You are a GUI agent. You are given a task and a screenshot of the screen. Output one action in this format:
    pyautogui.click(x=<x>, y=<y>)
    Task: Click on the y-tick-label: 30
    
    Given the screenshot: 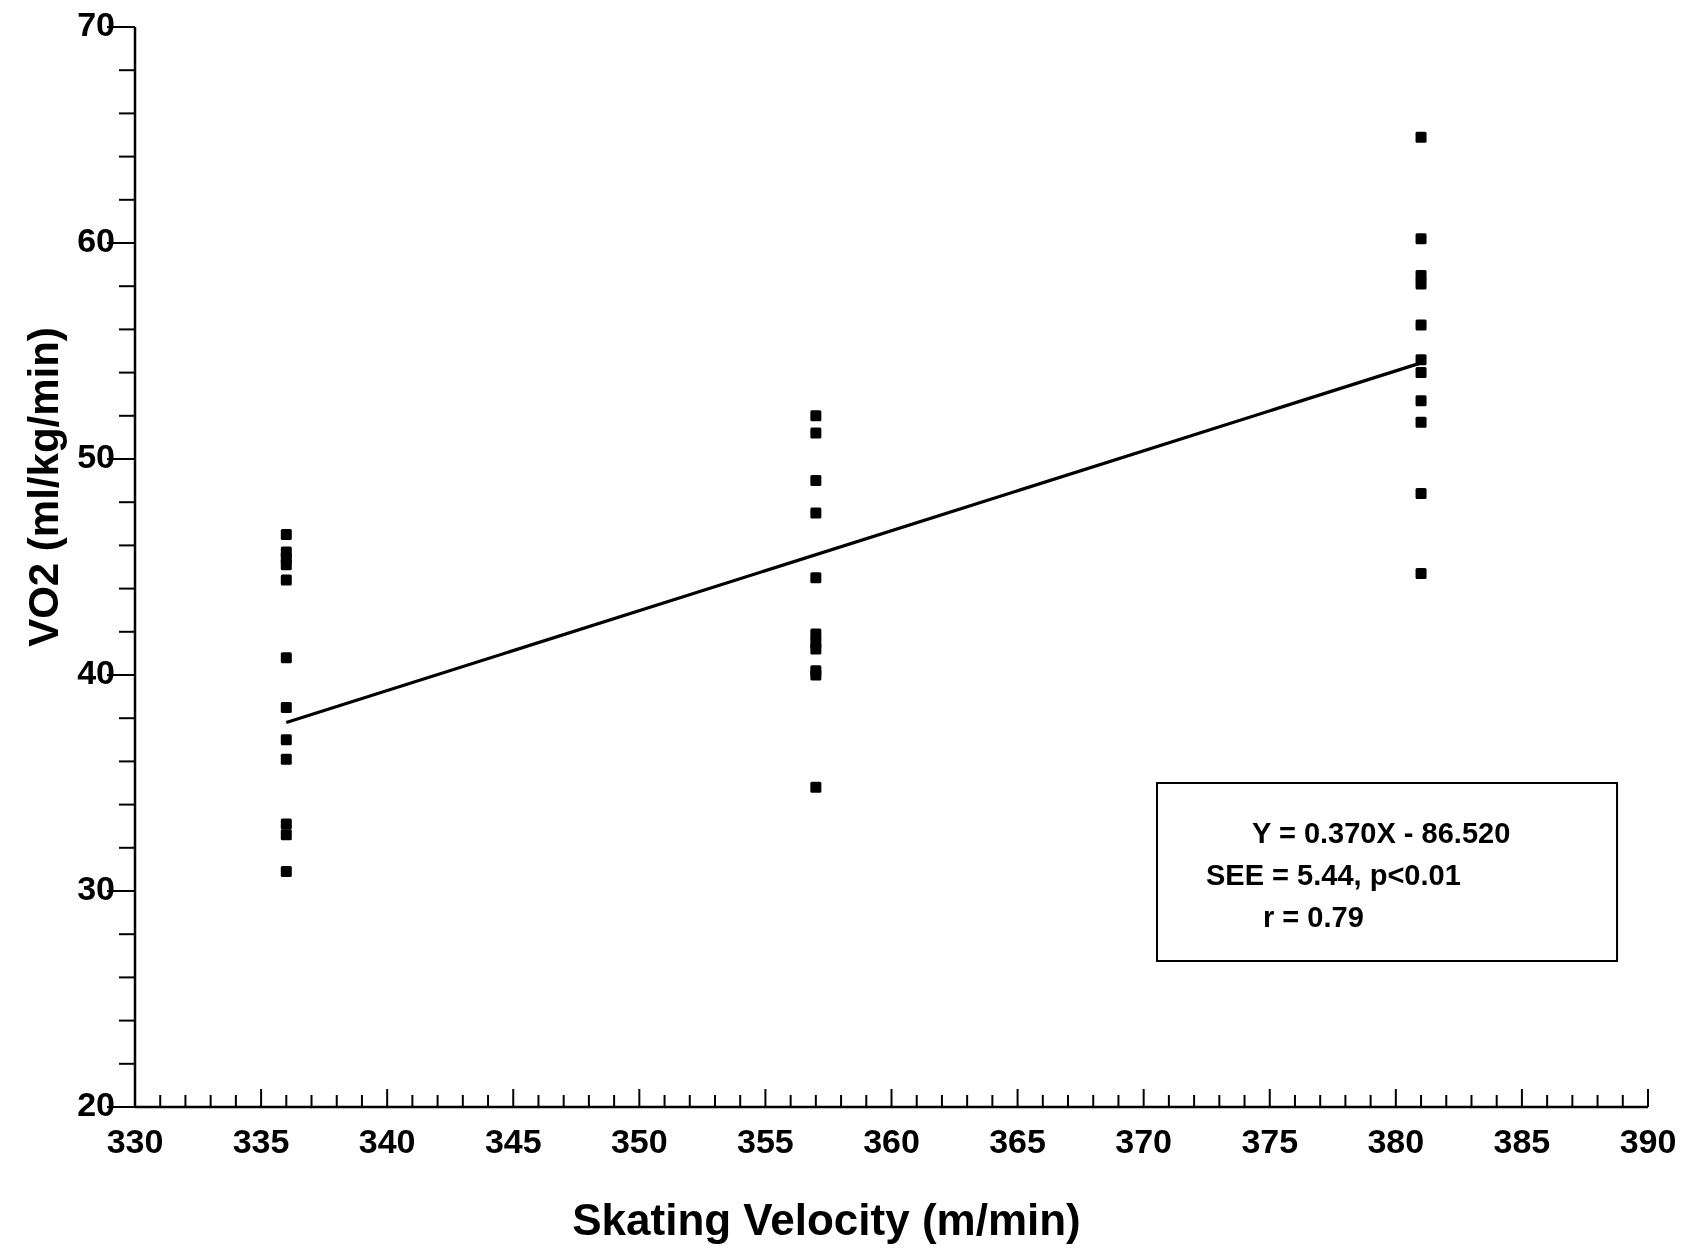 What is the action you would take?
    pyautogui.click(x=96, y=888)
    